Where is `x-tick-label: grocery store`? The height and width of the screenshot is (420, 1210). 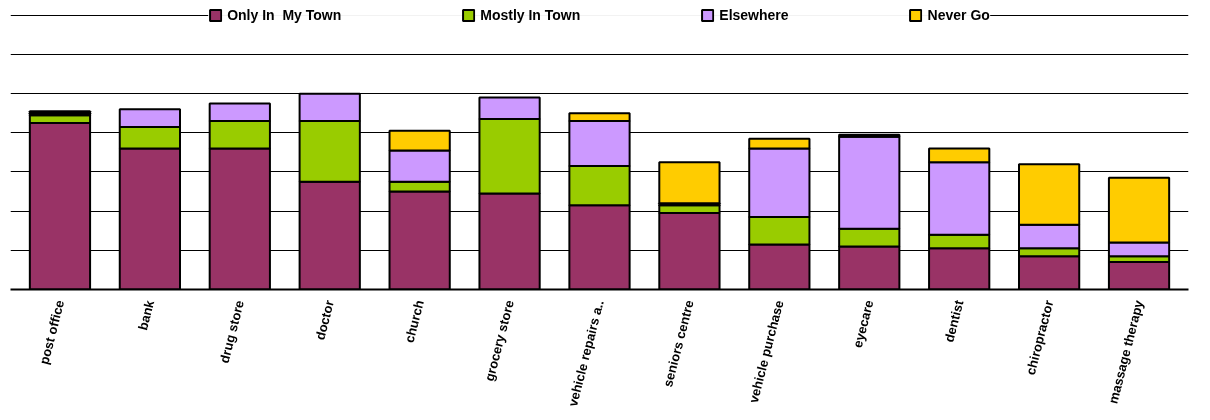
x-tick-label: grocery store is located at coordinates (499, 340).